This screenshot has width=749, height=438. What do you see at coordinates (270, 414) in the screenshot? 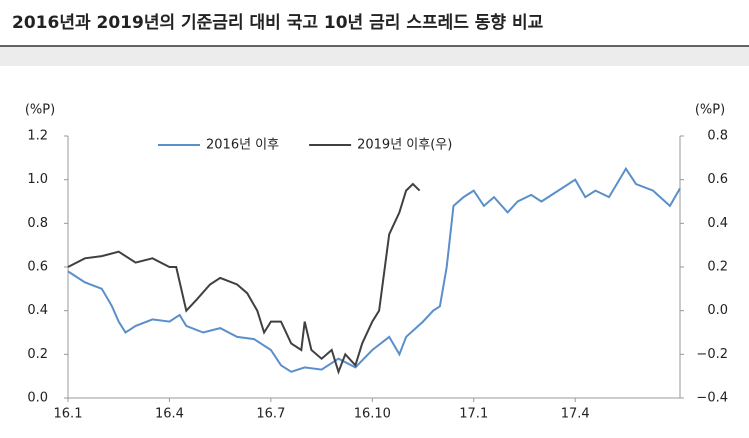
I see `x-tick-label: 16.7` at bounding box center [270, 414].